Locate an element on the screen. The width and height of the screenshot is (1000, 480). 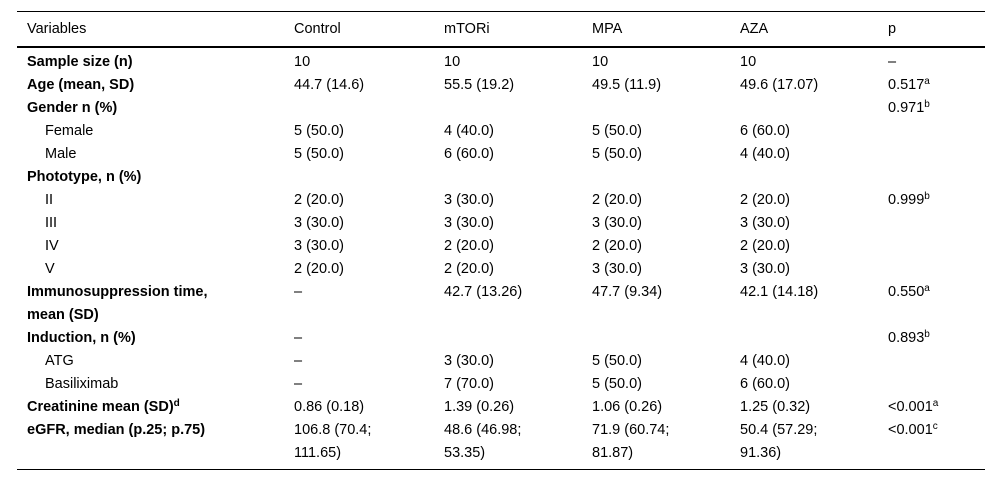
table-row: II 2 (20.0) 3 (30.0) 2 (20.0) 2 (20.0) 0.999b is located at coordinates (501, 200).